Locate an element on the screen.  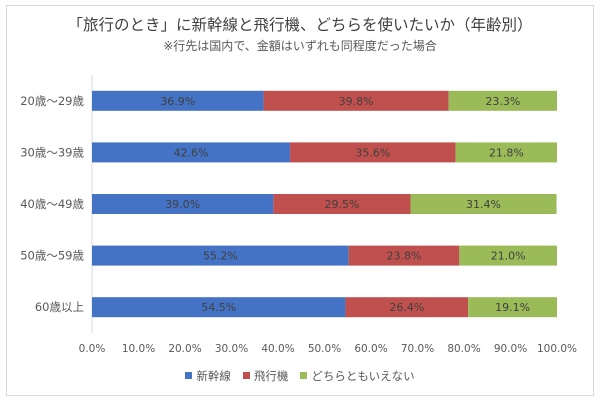
data-label: 26.4% is located at coordinates (406, 307).